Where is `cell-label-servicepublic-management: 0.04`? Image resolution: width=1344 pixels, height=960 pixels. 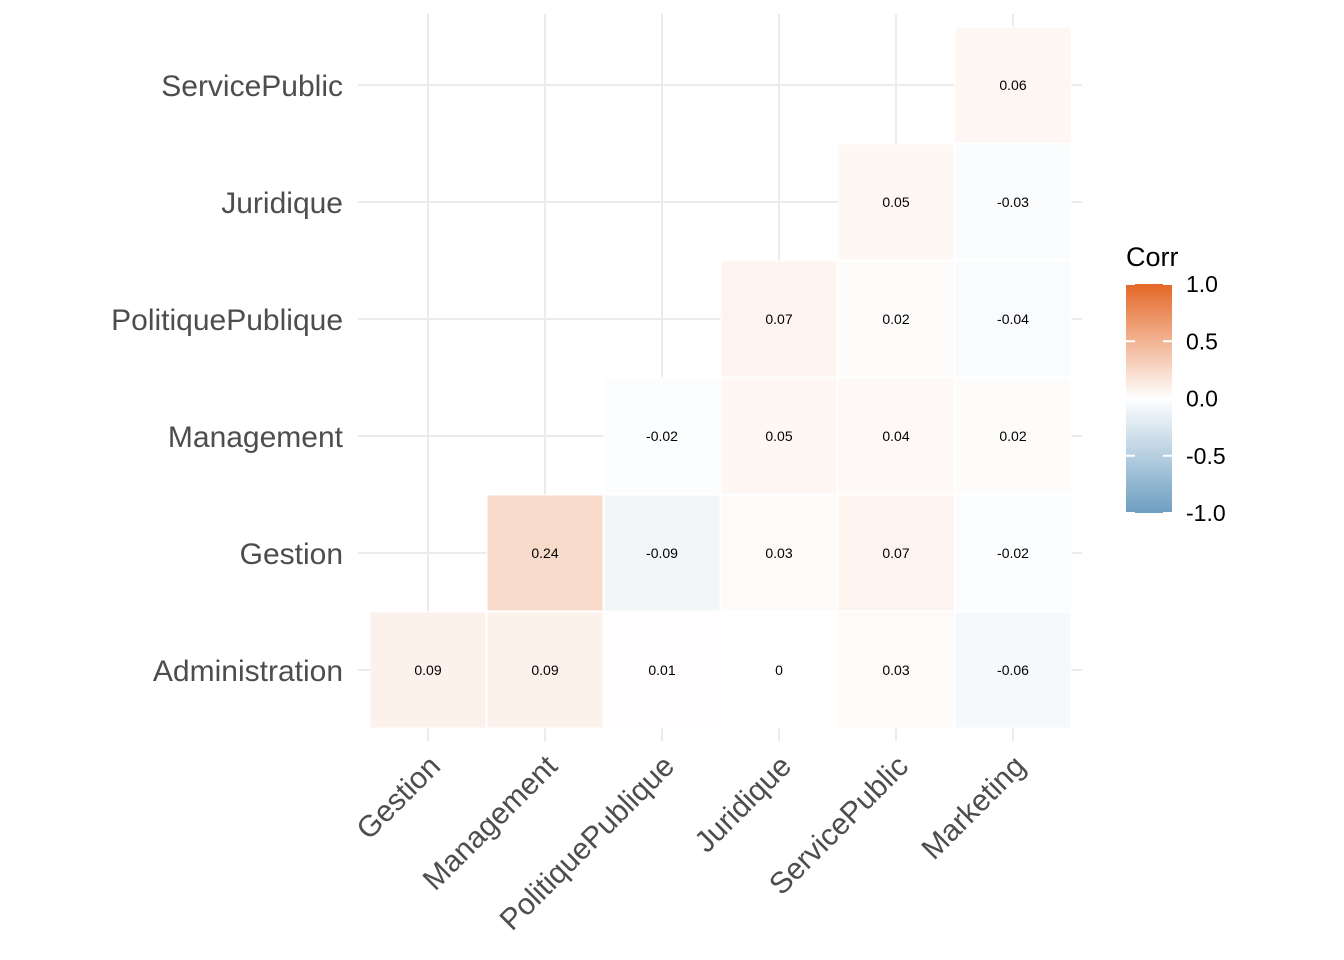 cell-label-servicepublic-management: 0.04 is located at coordinates (895, 436).